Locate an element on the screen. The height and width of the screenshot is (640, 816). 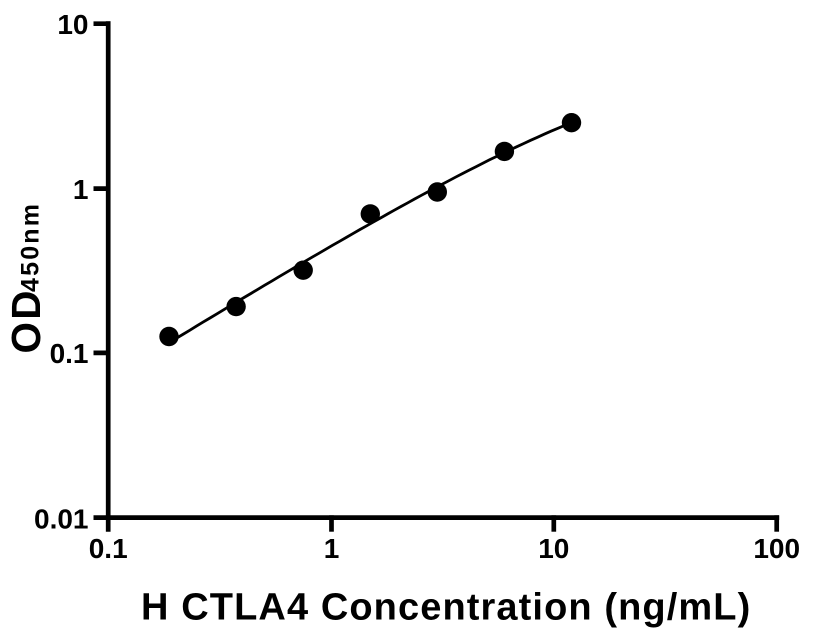
svg-text: 100 is located at coordinates (776, 548).